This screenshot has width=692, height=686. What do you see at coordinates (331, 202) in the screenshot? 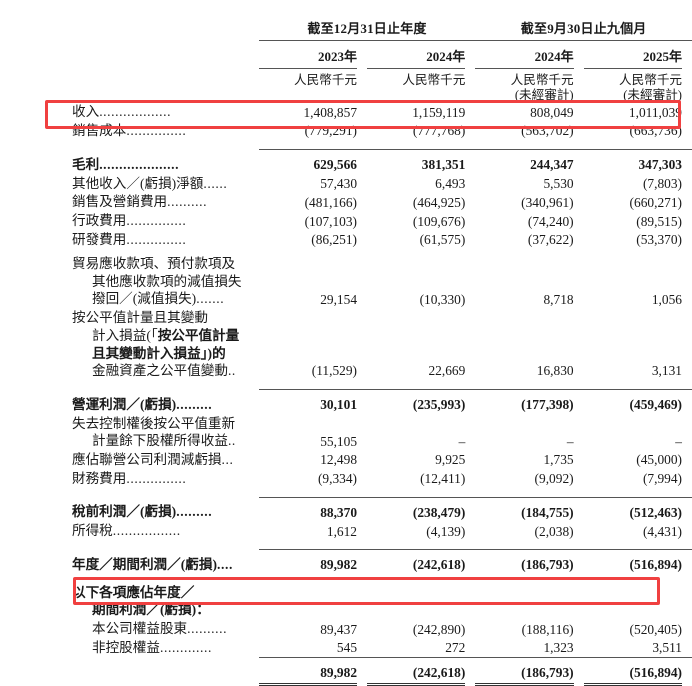
I see `cell-selling-marketing-expenses-col1: (481,166)` at bounding box center [331, 202].